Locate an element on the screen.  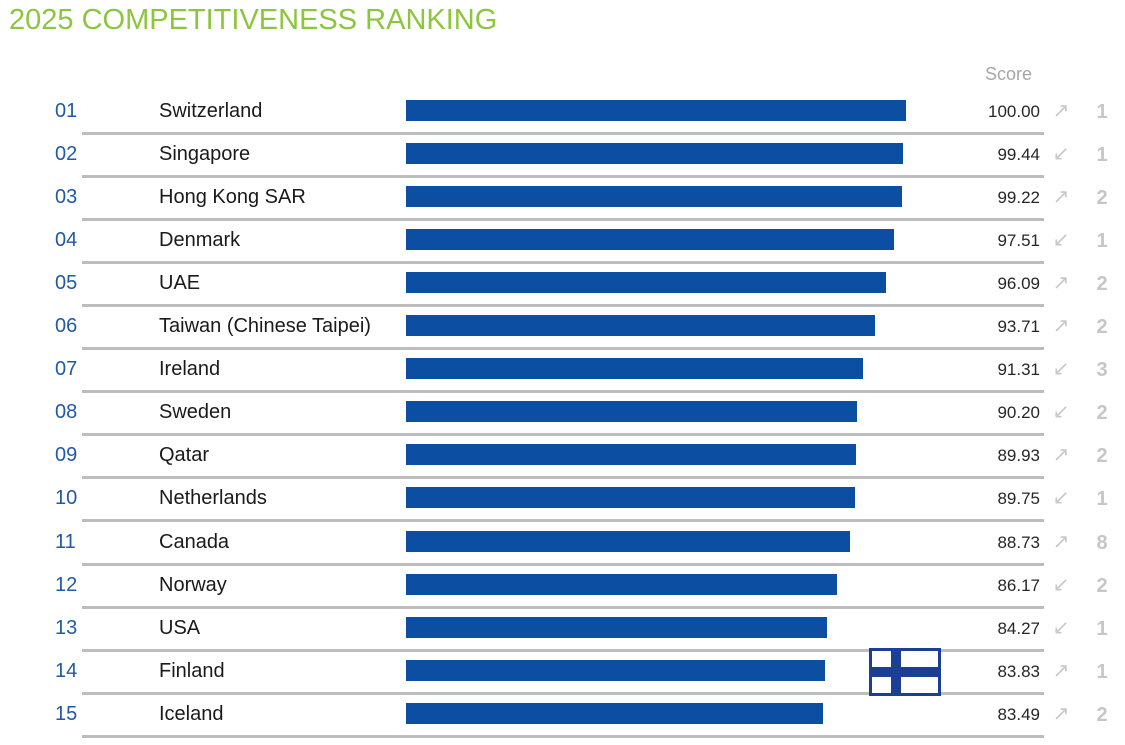
rank-change: 8 is located at coordinates (1102, 542).